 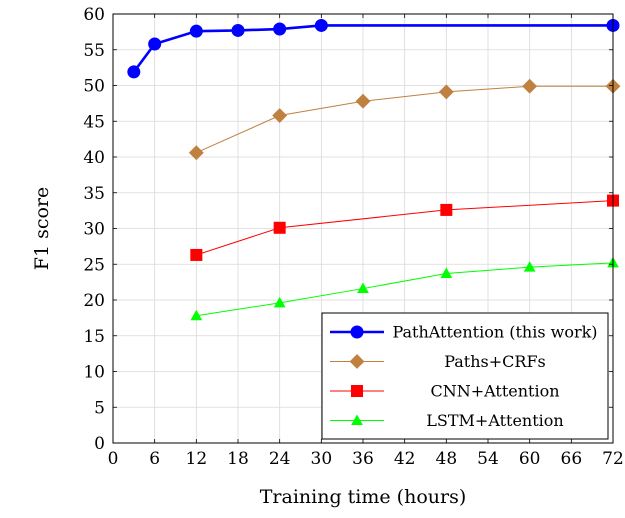 I want to click on x-axis-label: Training time (hours), so click(x=363, y=497).